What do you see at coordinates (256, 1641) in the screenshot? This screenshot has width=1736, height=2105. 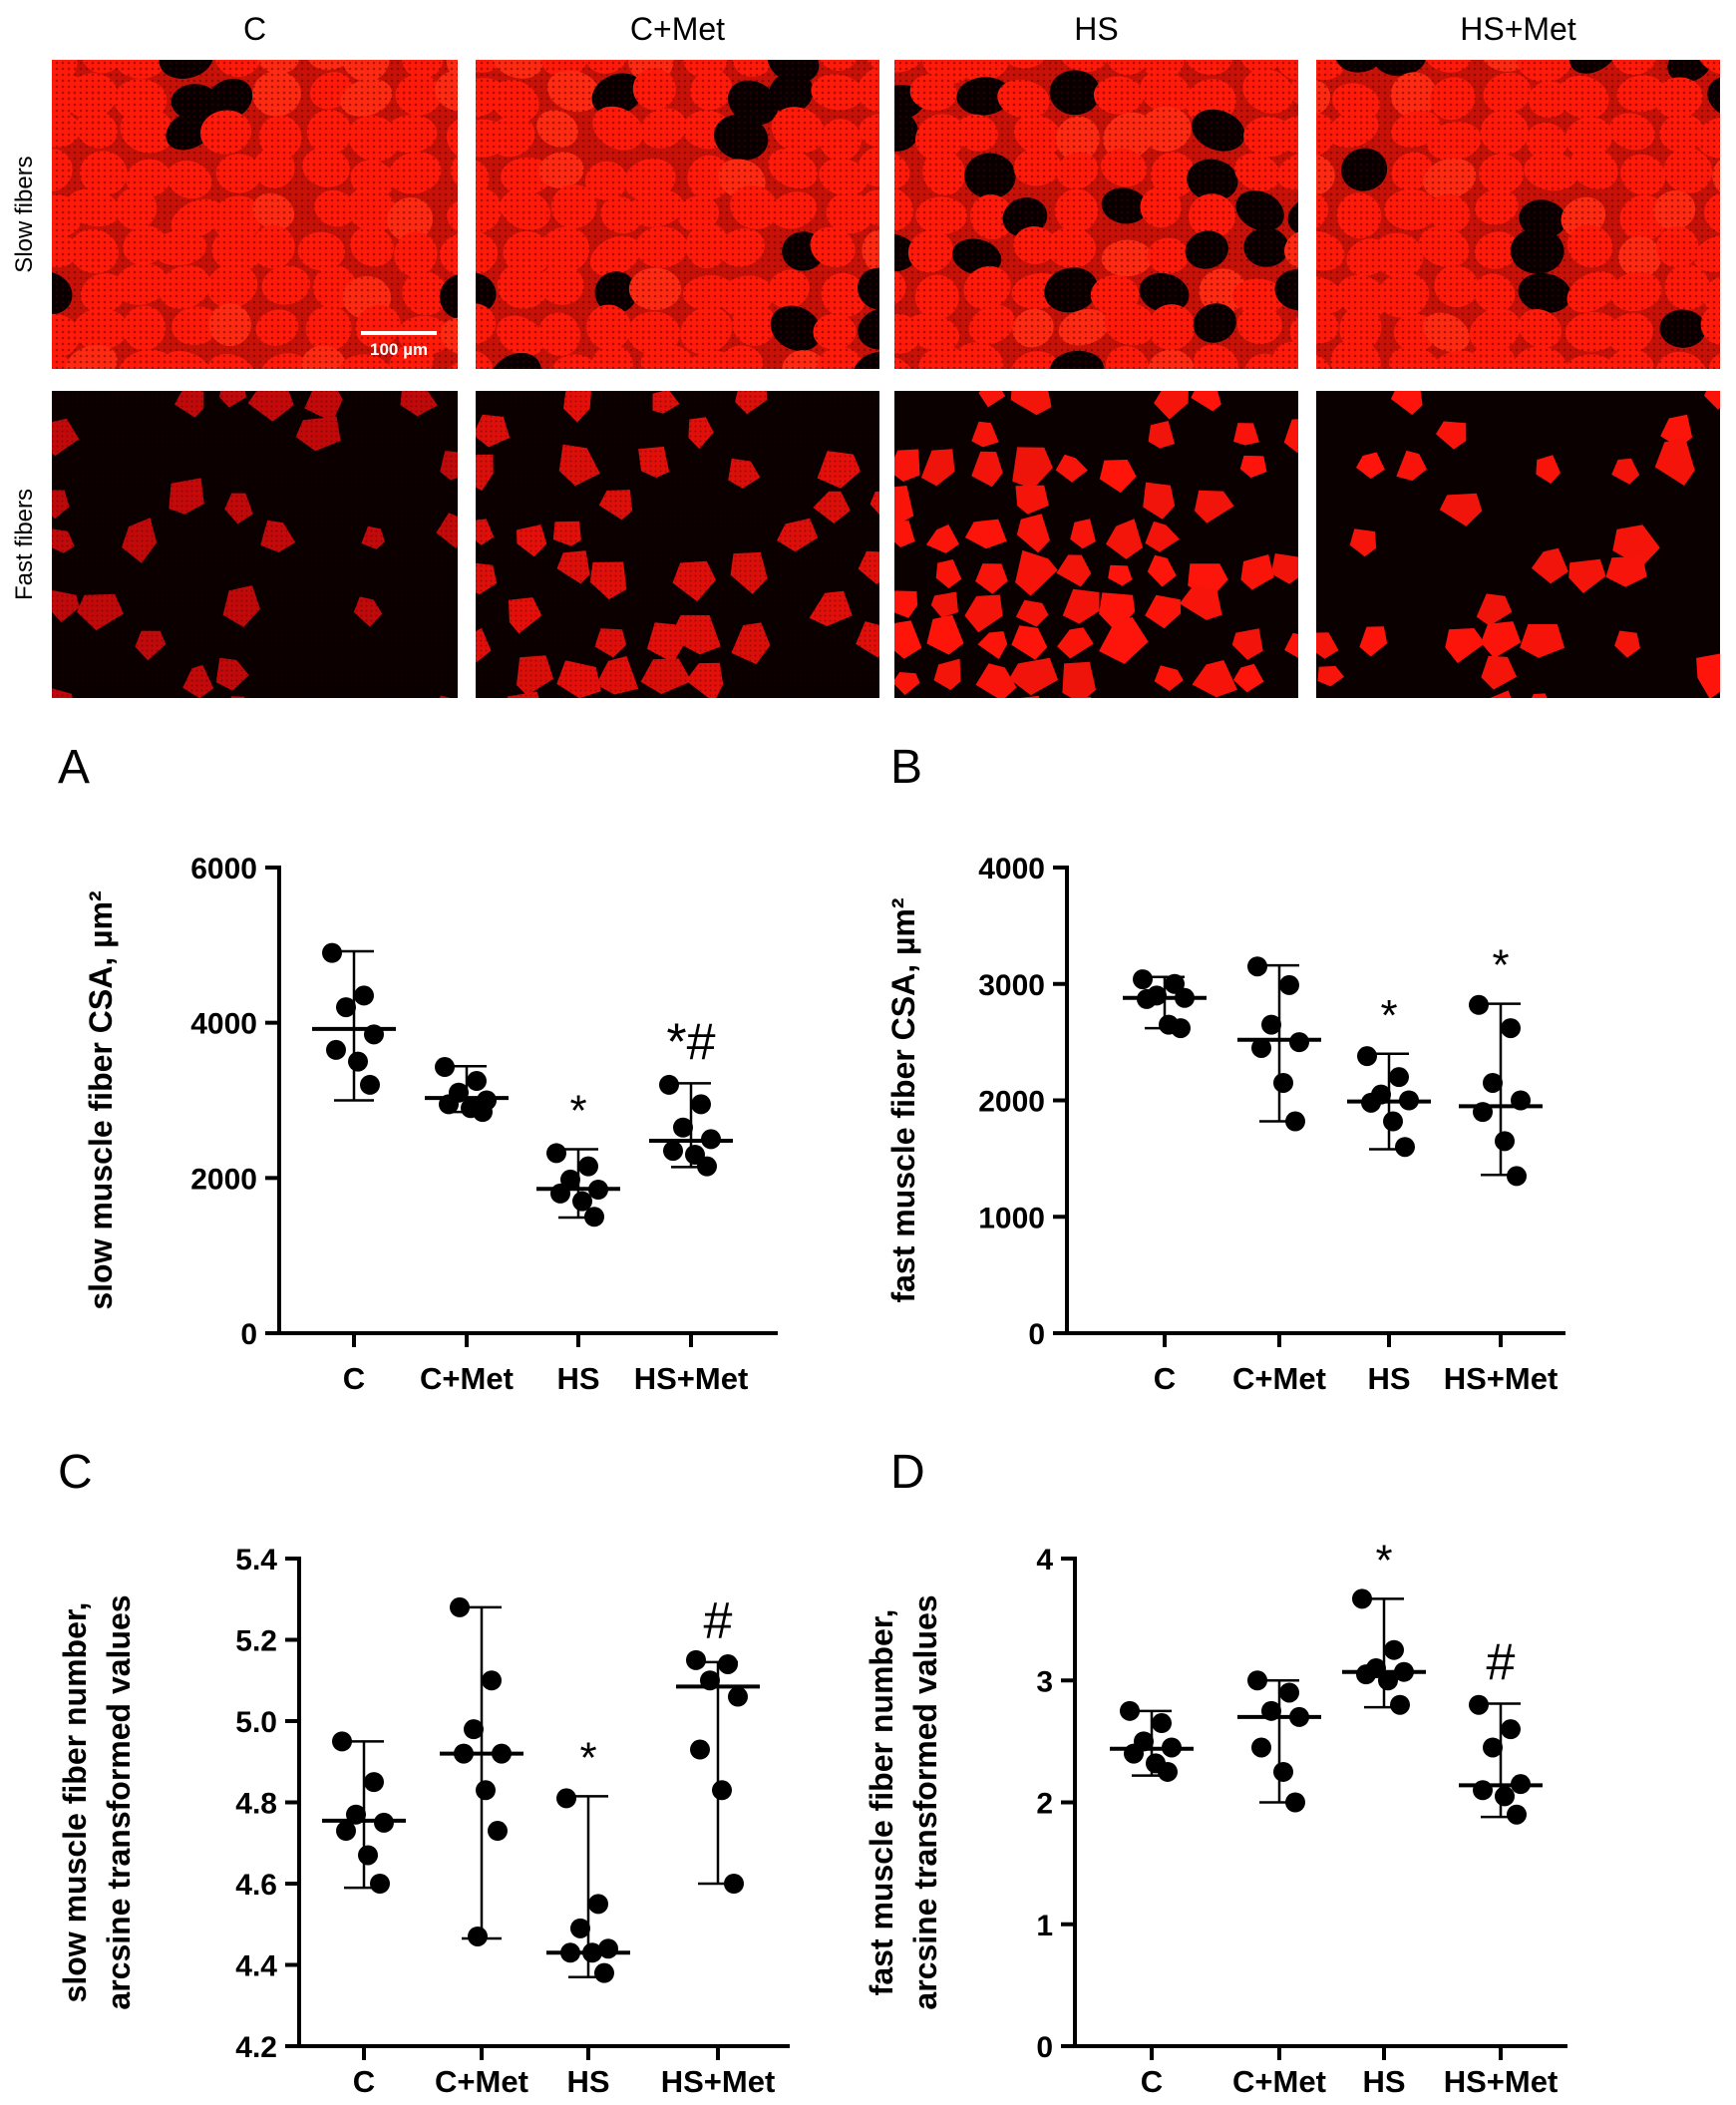 I see `y-tick-label: 5.2` at bounding box center [256, 1641].